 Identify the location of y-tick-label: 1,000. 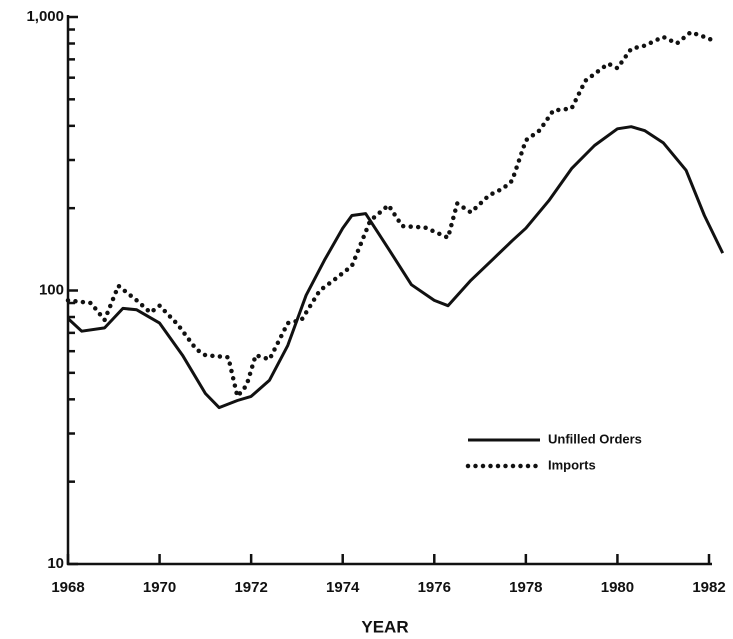
(45, 16).